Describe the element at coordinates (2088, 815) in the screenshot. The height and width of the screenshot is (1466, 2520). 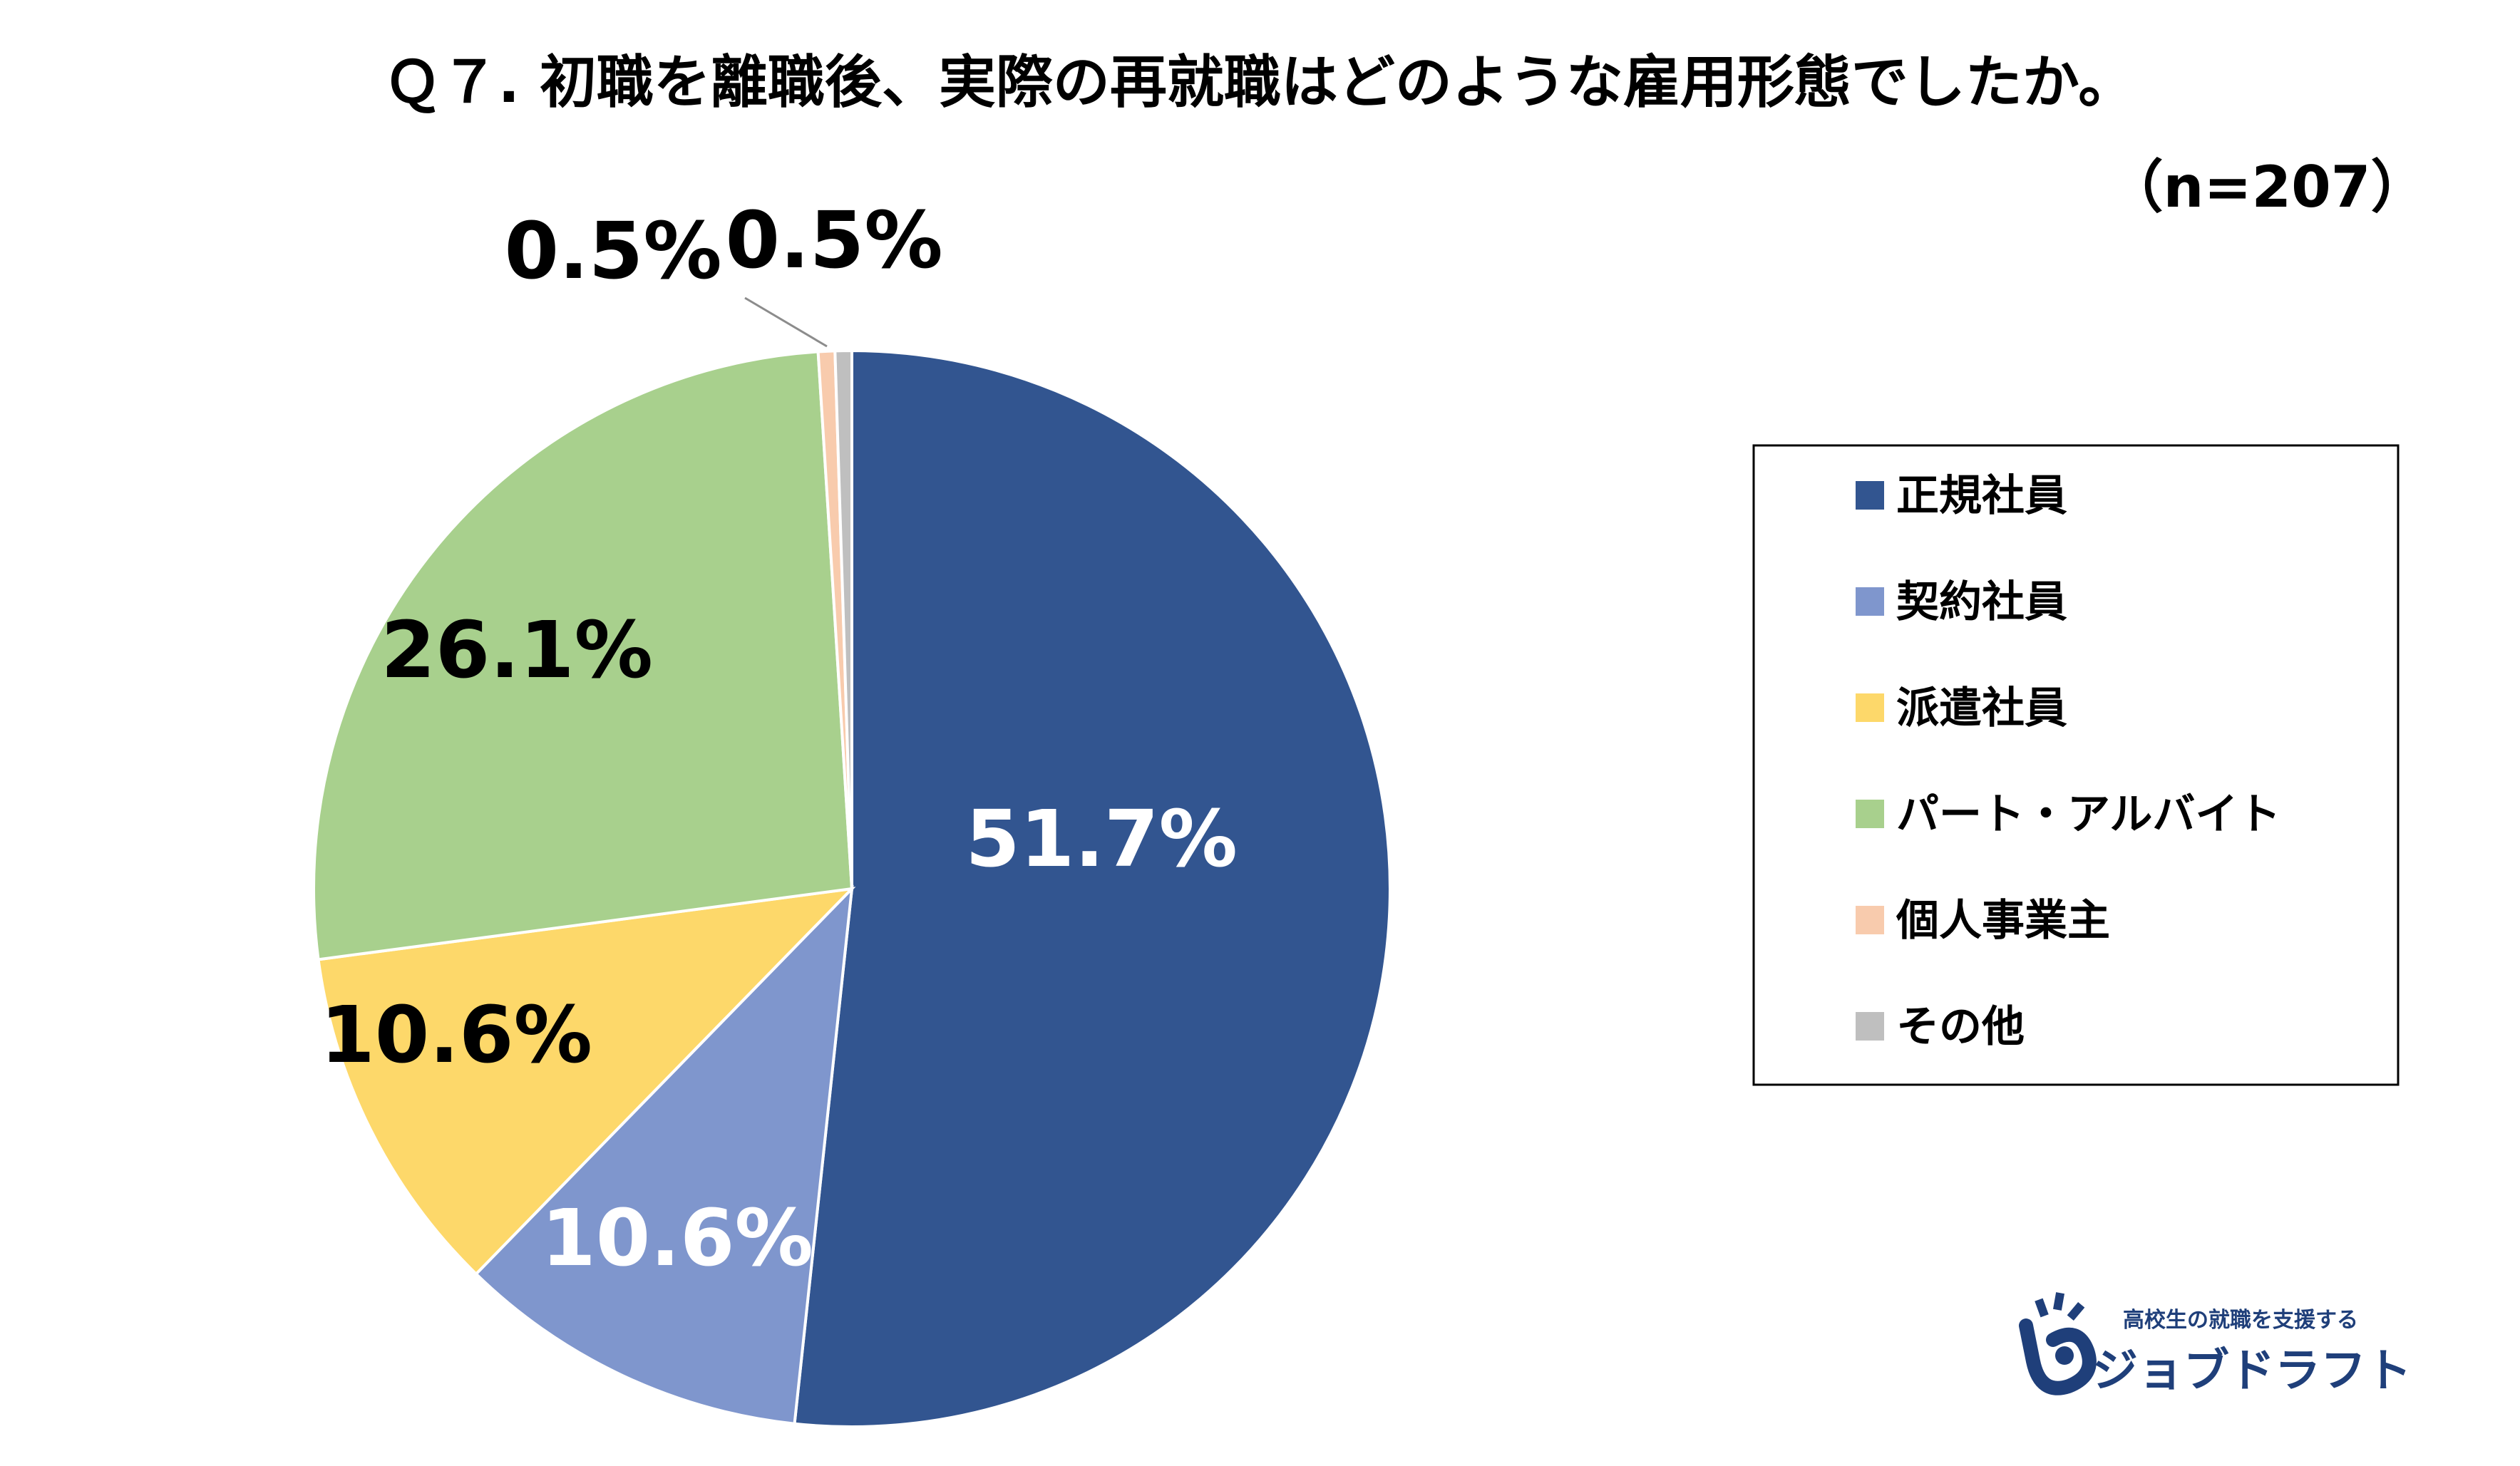
I see `legend-label: パート・アルバイト` at that location.